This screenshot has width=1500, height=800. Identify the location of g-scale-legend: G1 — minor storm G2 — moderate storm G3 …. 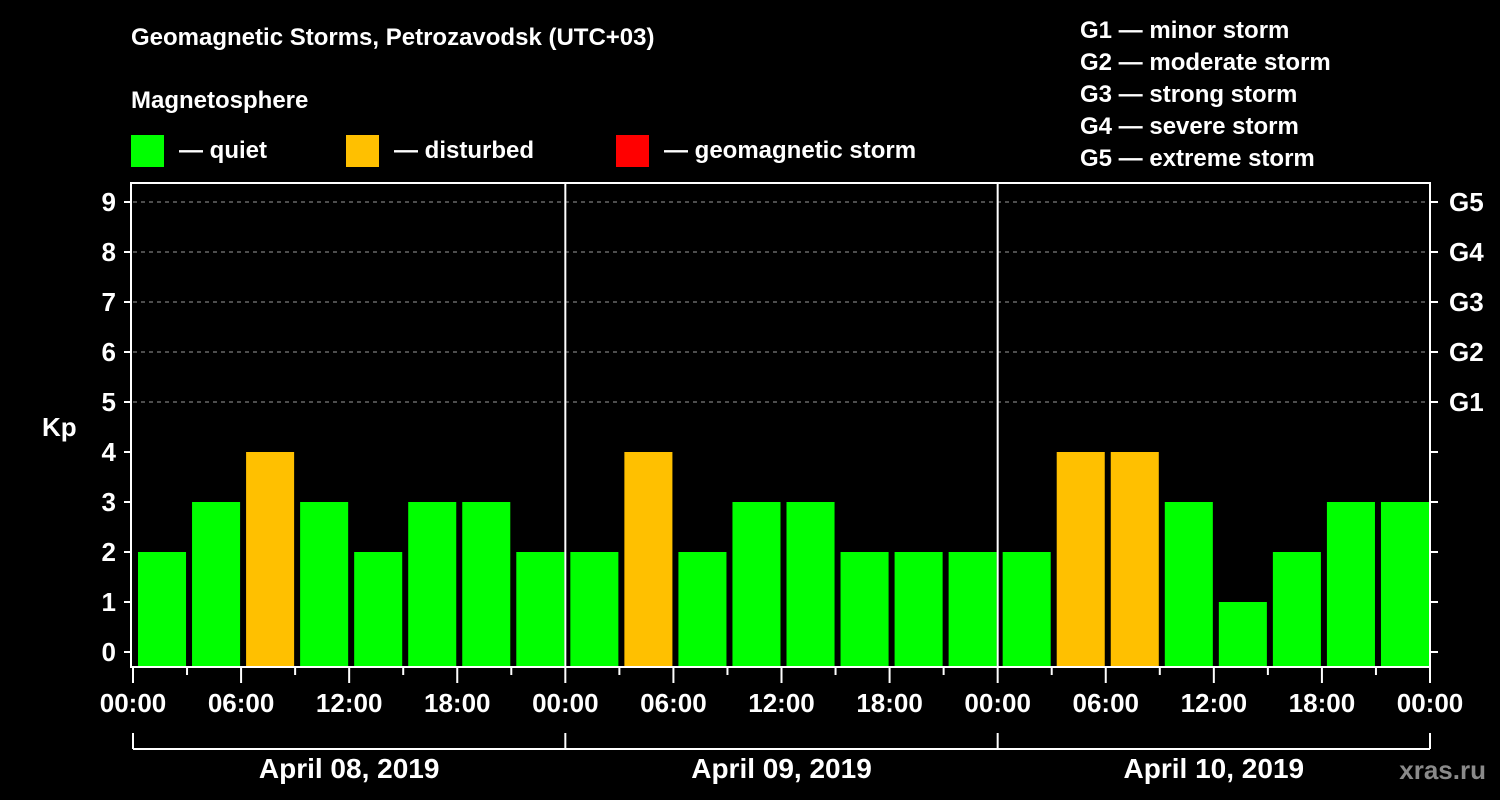
(1205, 95).